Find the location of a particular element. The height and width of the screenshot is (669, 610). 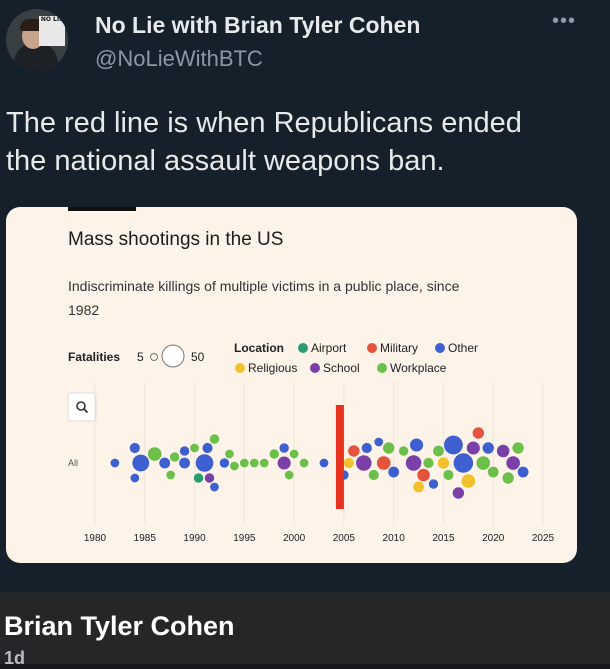

data-points is located at coordinates (319, 463).